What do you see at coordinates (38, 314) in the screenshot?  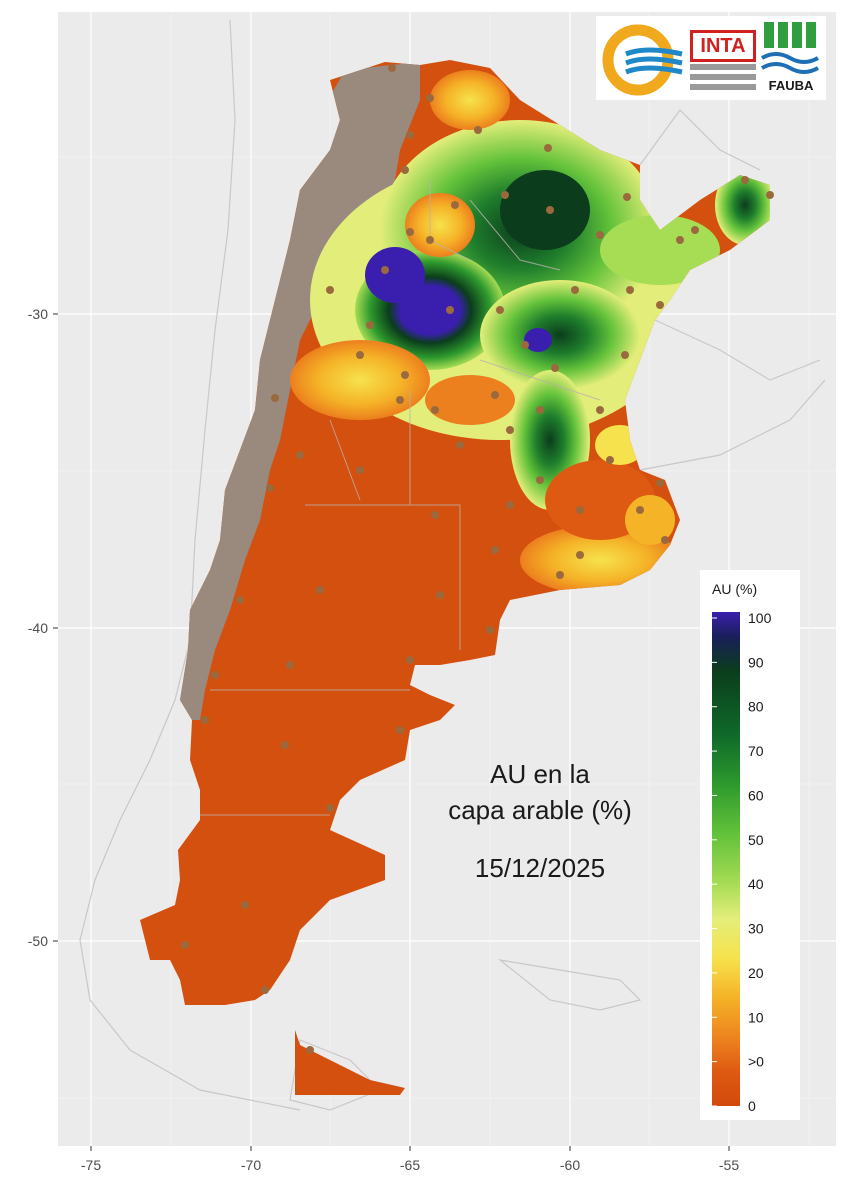 I see `y-tick-label: -30` at bounding box center [38, 314].